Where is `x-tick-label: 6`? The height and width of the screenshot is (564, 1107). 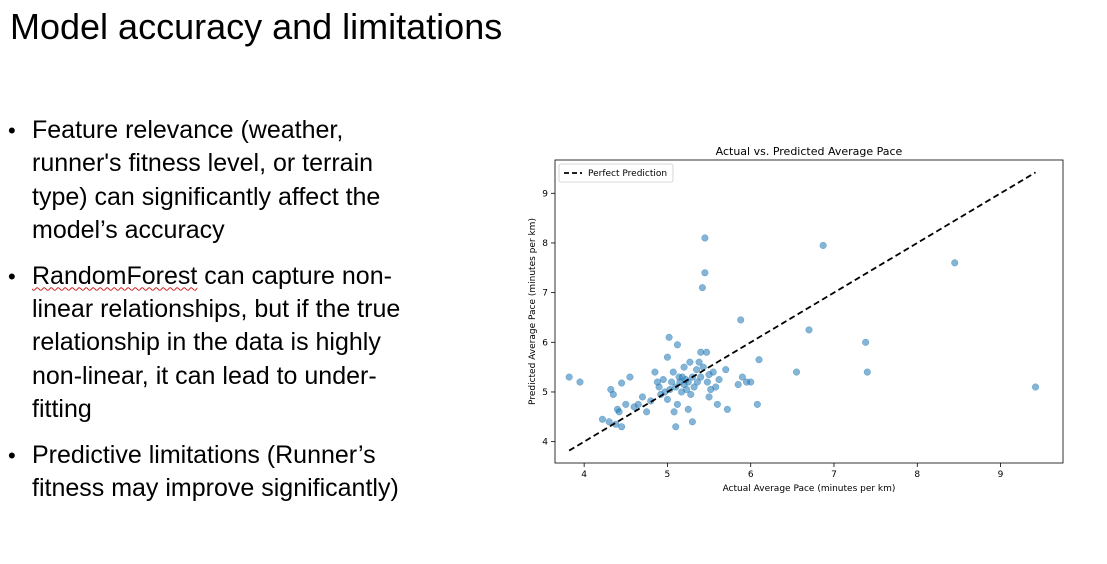
x-tick-label: 6 is located at coordinates (751, 475).